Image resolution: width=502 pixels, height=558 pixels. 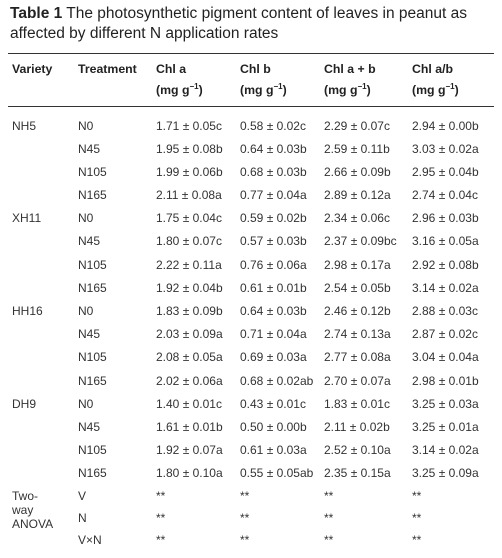 I want to click on cell-chlab: 2.66 ± 0.09b, so click(x=357, y=171).